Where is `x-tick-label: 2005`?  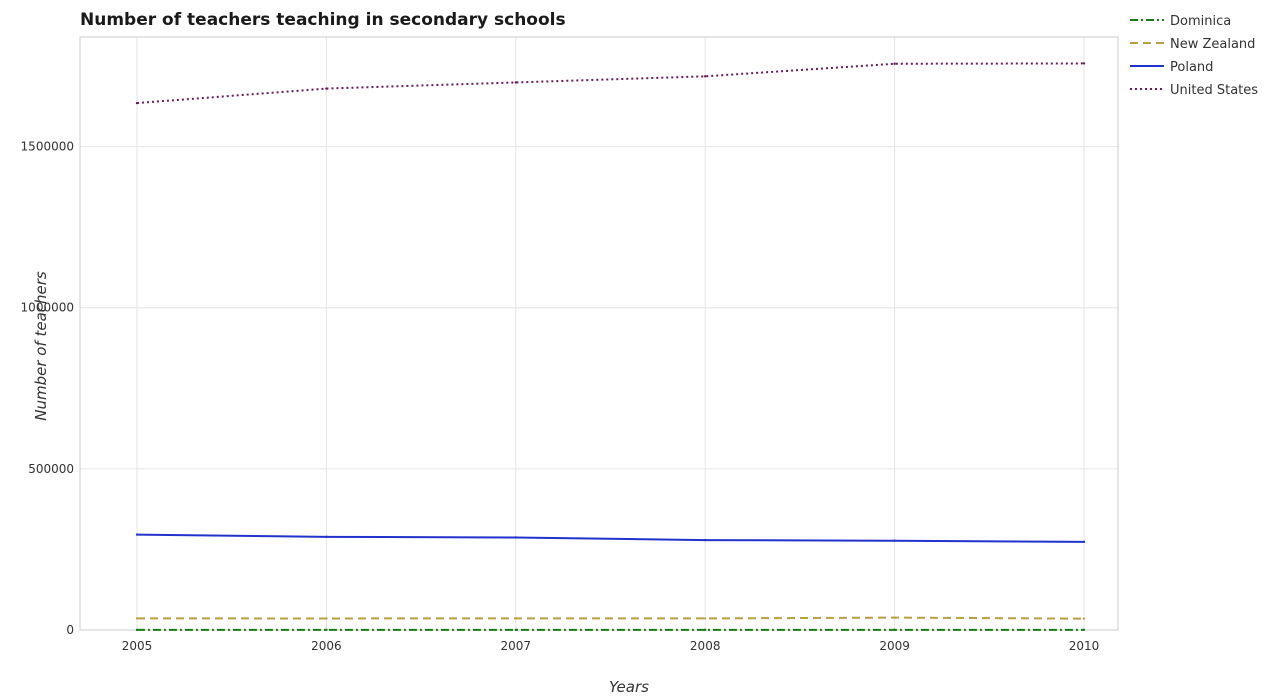
x-tick-label: 2005 is located at coordinates (137, 646).